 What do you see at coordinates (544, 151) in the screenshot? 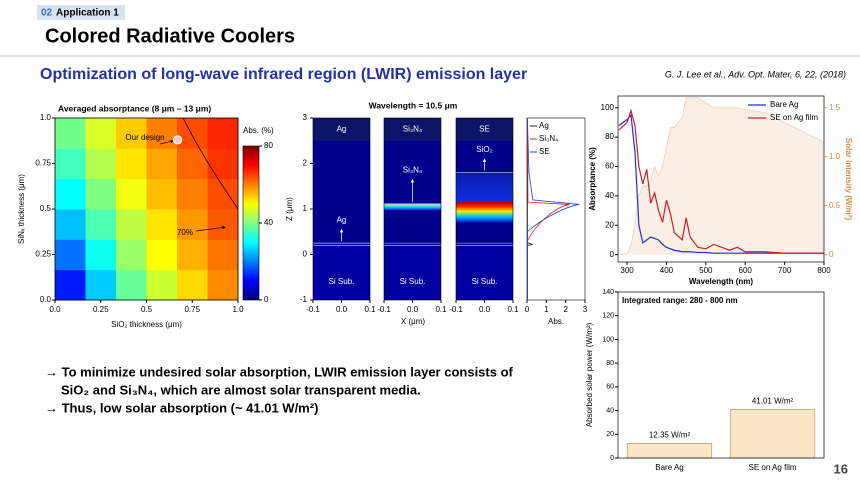
I see `legend-label: SE` at bounding box center [544, 151].